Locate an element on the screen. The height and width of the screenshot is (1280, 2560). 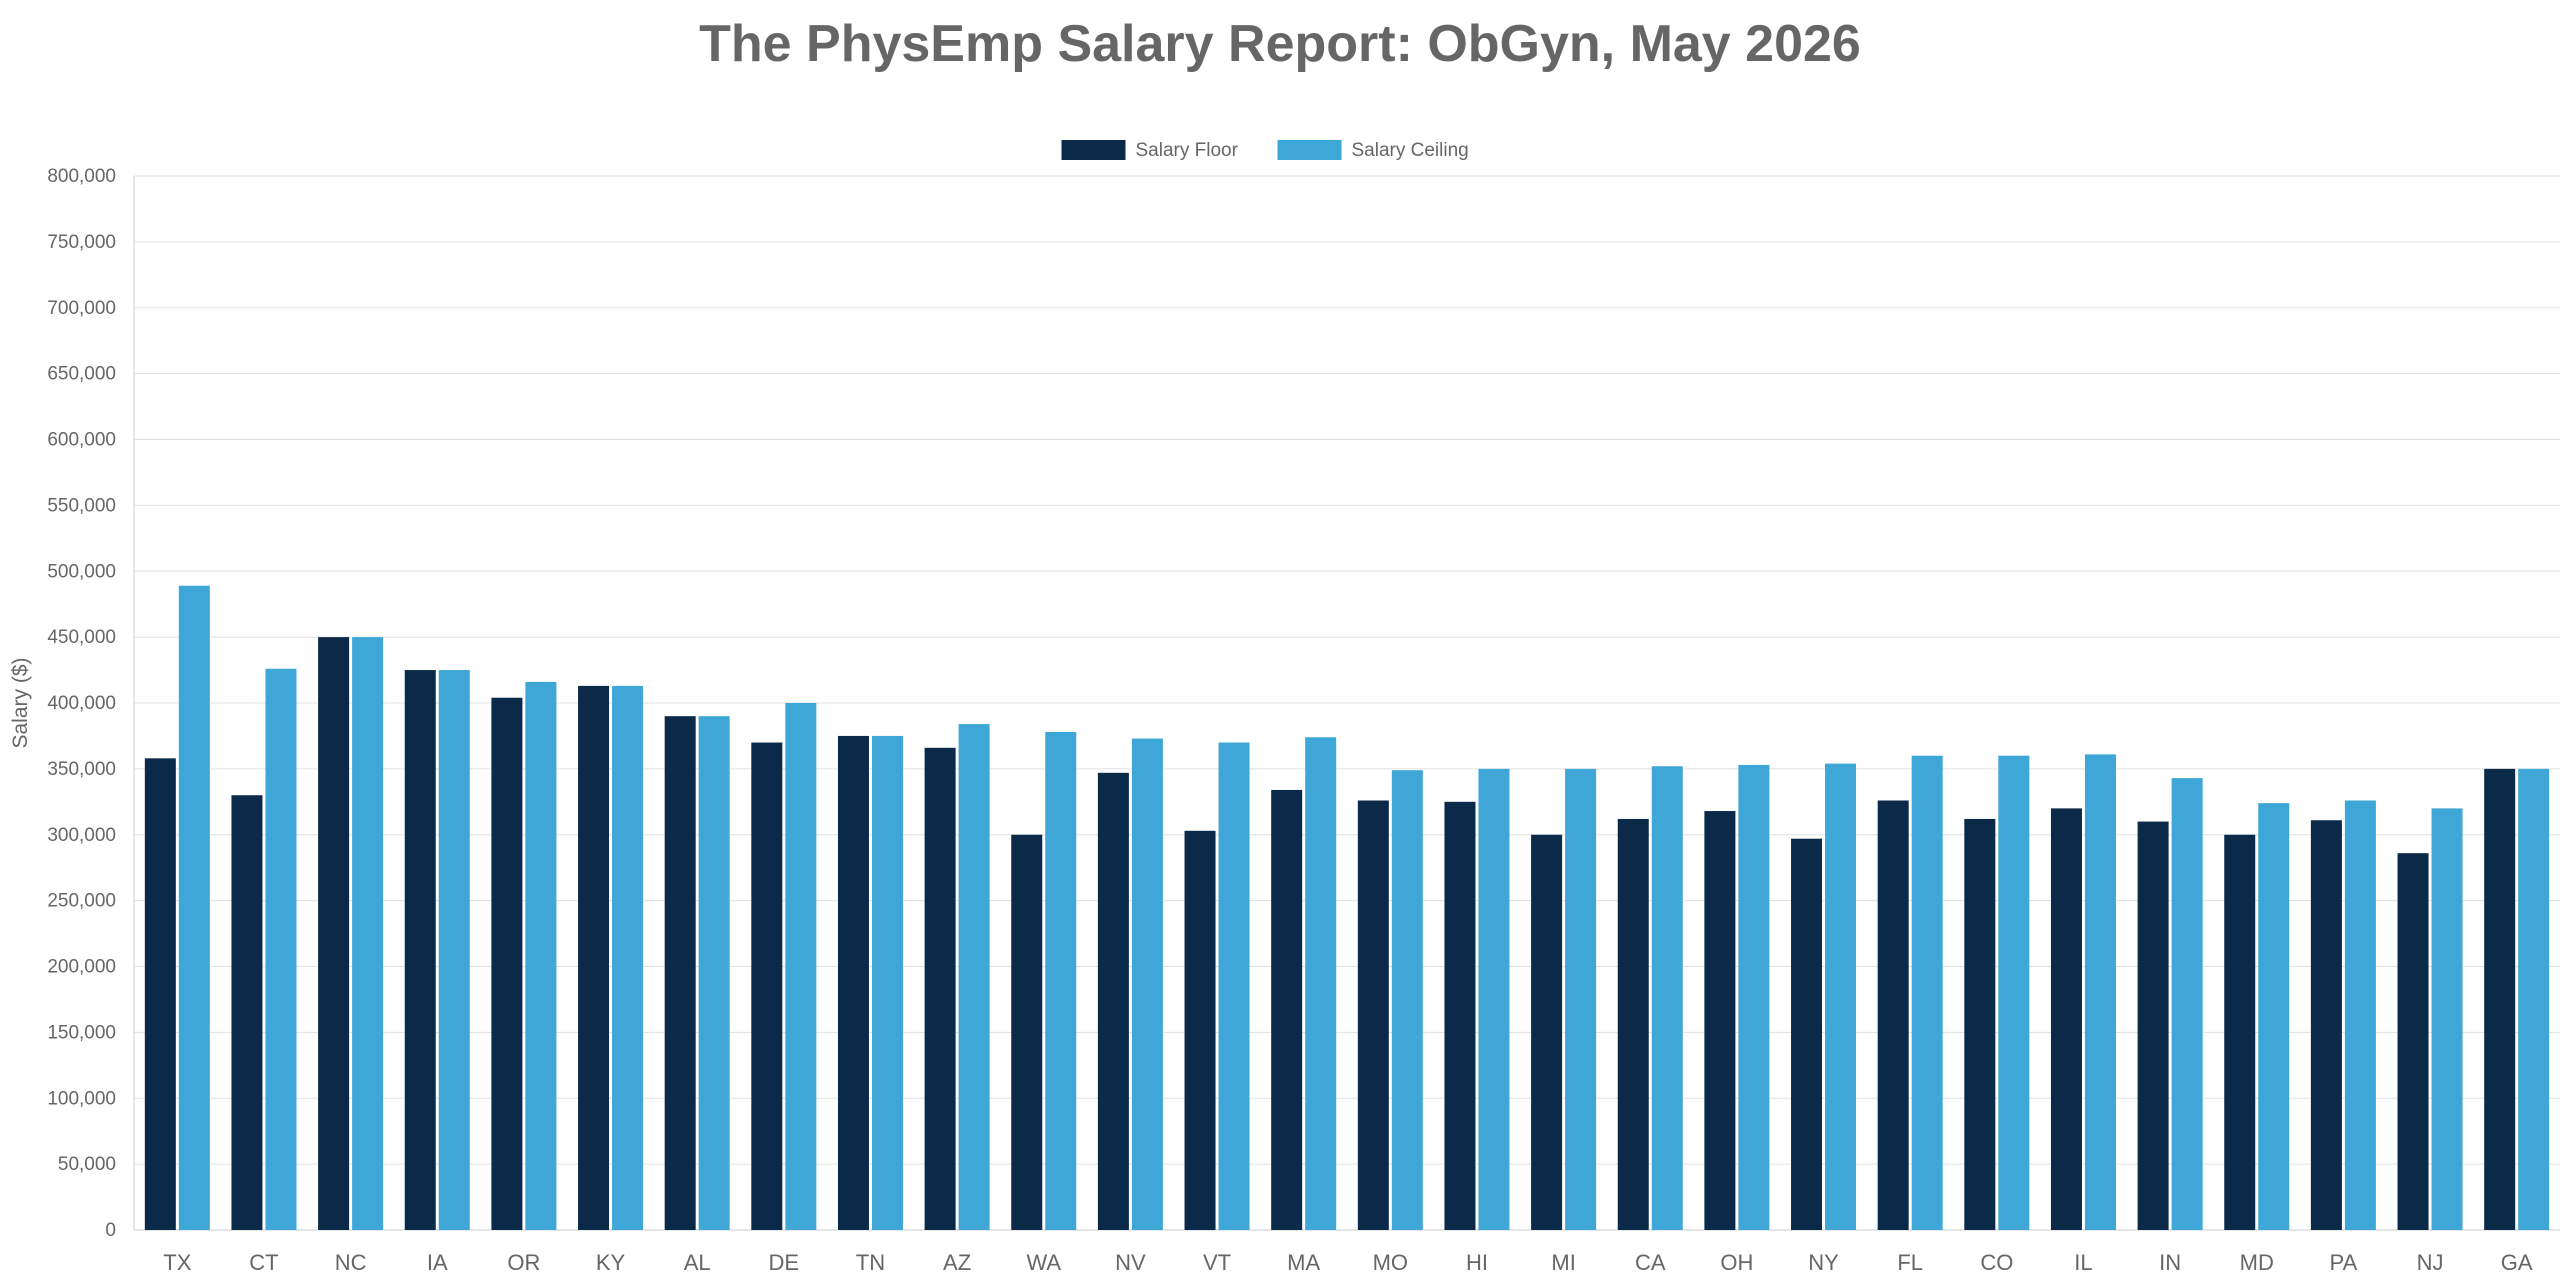
bar-salary-floor: NV Salary Floor: 347,000 is located at coordinates (1113, 1001).